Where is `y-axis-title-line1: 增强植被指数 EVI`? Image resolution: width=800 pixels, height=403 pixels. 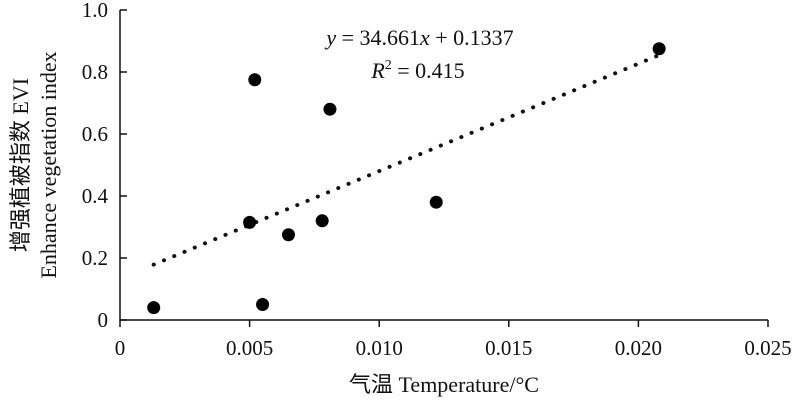
y-axis-title-line1: 增强植被指数 EVI is located at coordinates (20, 165).